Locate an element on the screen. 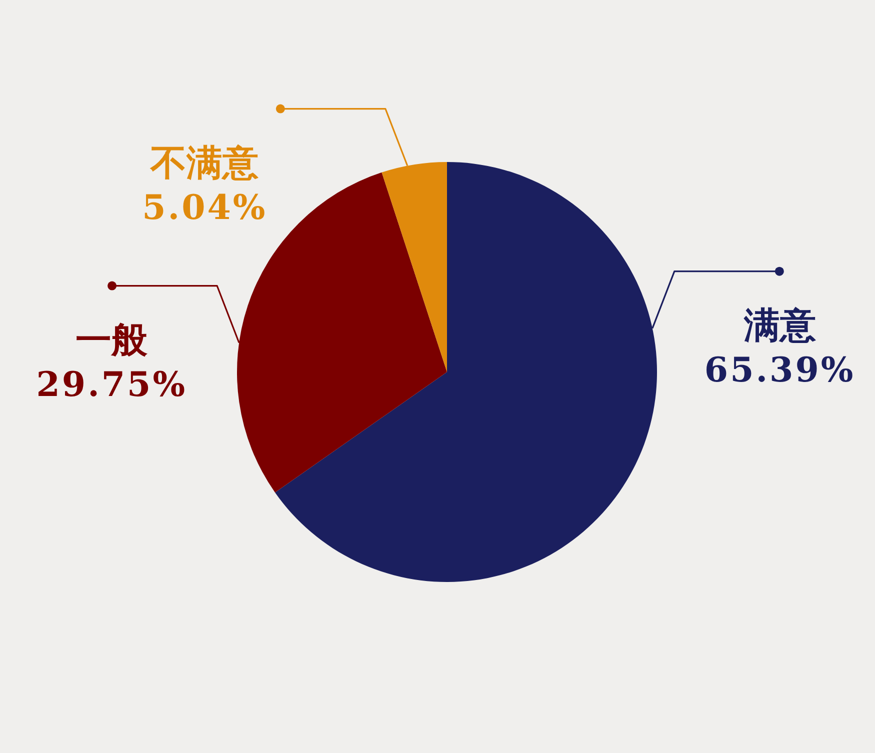  data-label: 29.75% is located at coordinates (112, 384).